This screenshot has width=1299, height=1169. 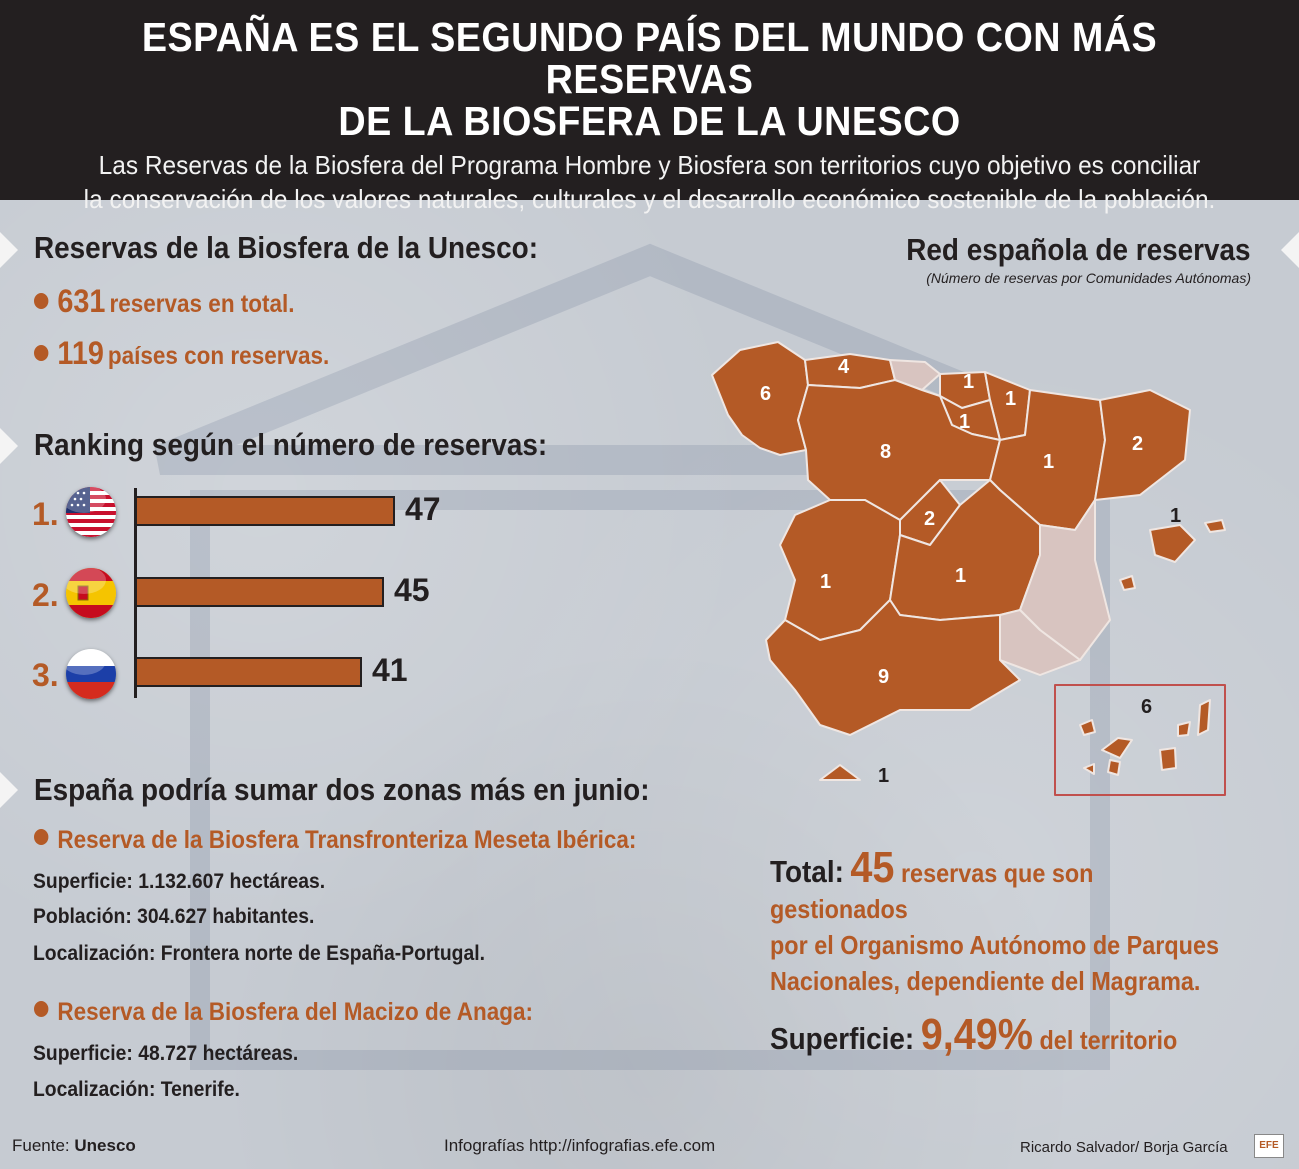 What do you see at coordinates (91, 674) in the screenshot?
I see `russia-flag-icon` at bounding box center [91, 674].